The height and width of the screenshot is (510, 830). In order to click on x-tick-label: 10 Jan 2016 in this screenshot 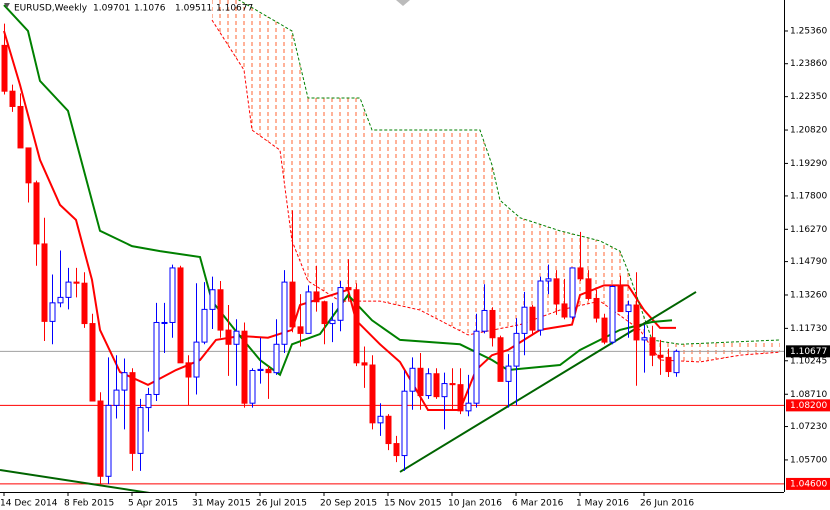, I will do `click(475, 504)`.